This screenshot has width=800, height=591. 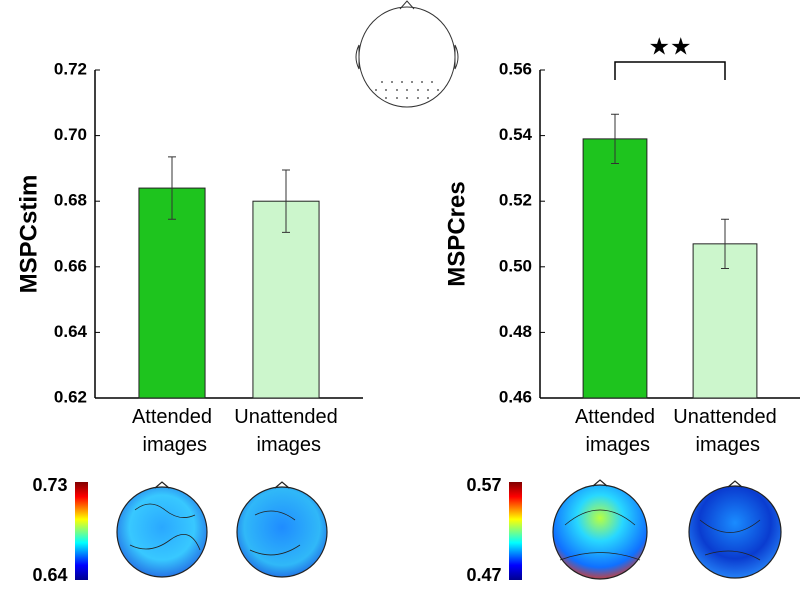 What do you see at coordinates (670, 70) in the screenshot?
I see `significance-bracket` at bounding box center [670, 70].